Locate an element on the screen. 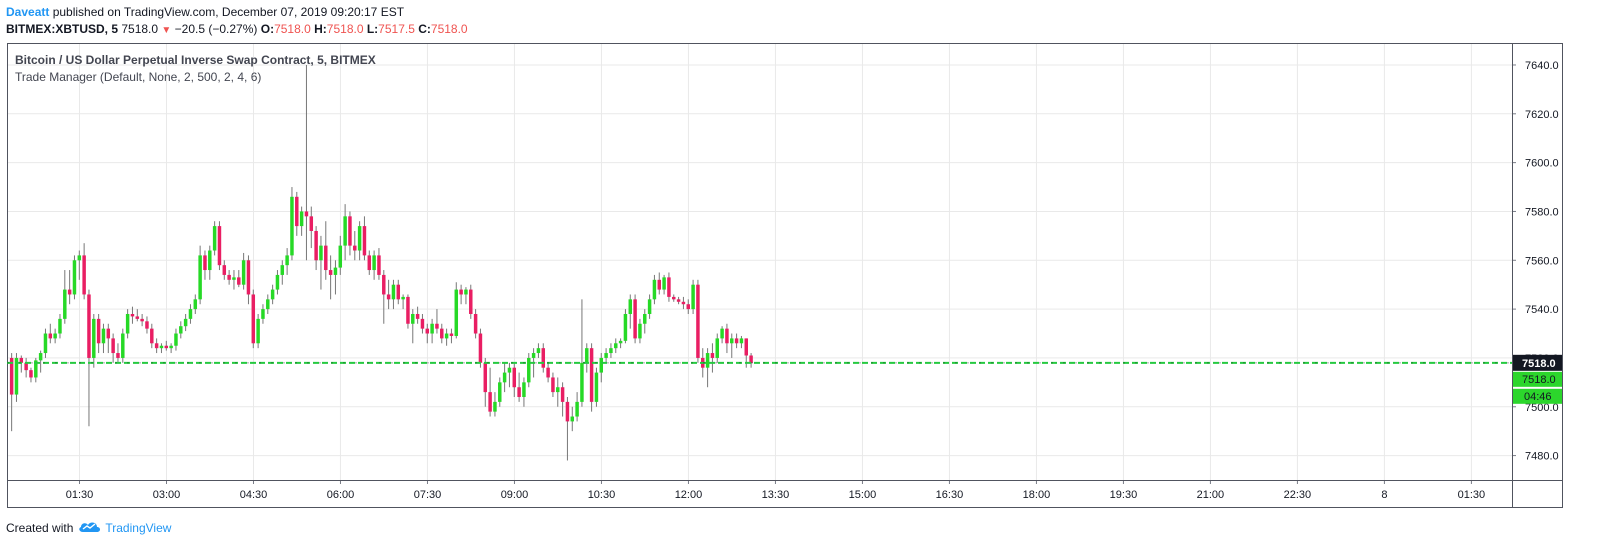 This screenshot has height=553, width=1598. x-tick-label: 18:00 is located at coordinates (1037, 495).